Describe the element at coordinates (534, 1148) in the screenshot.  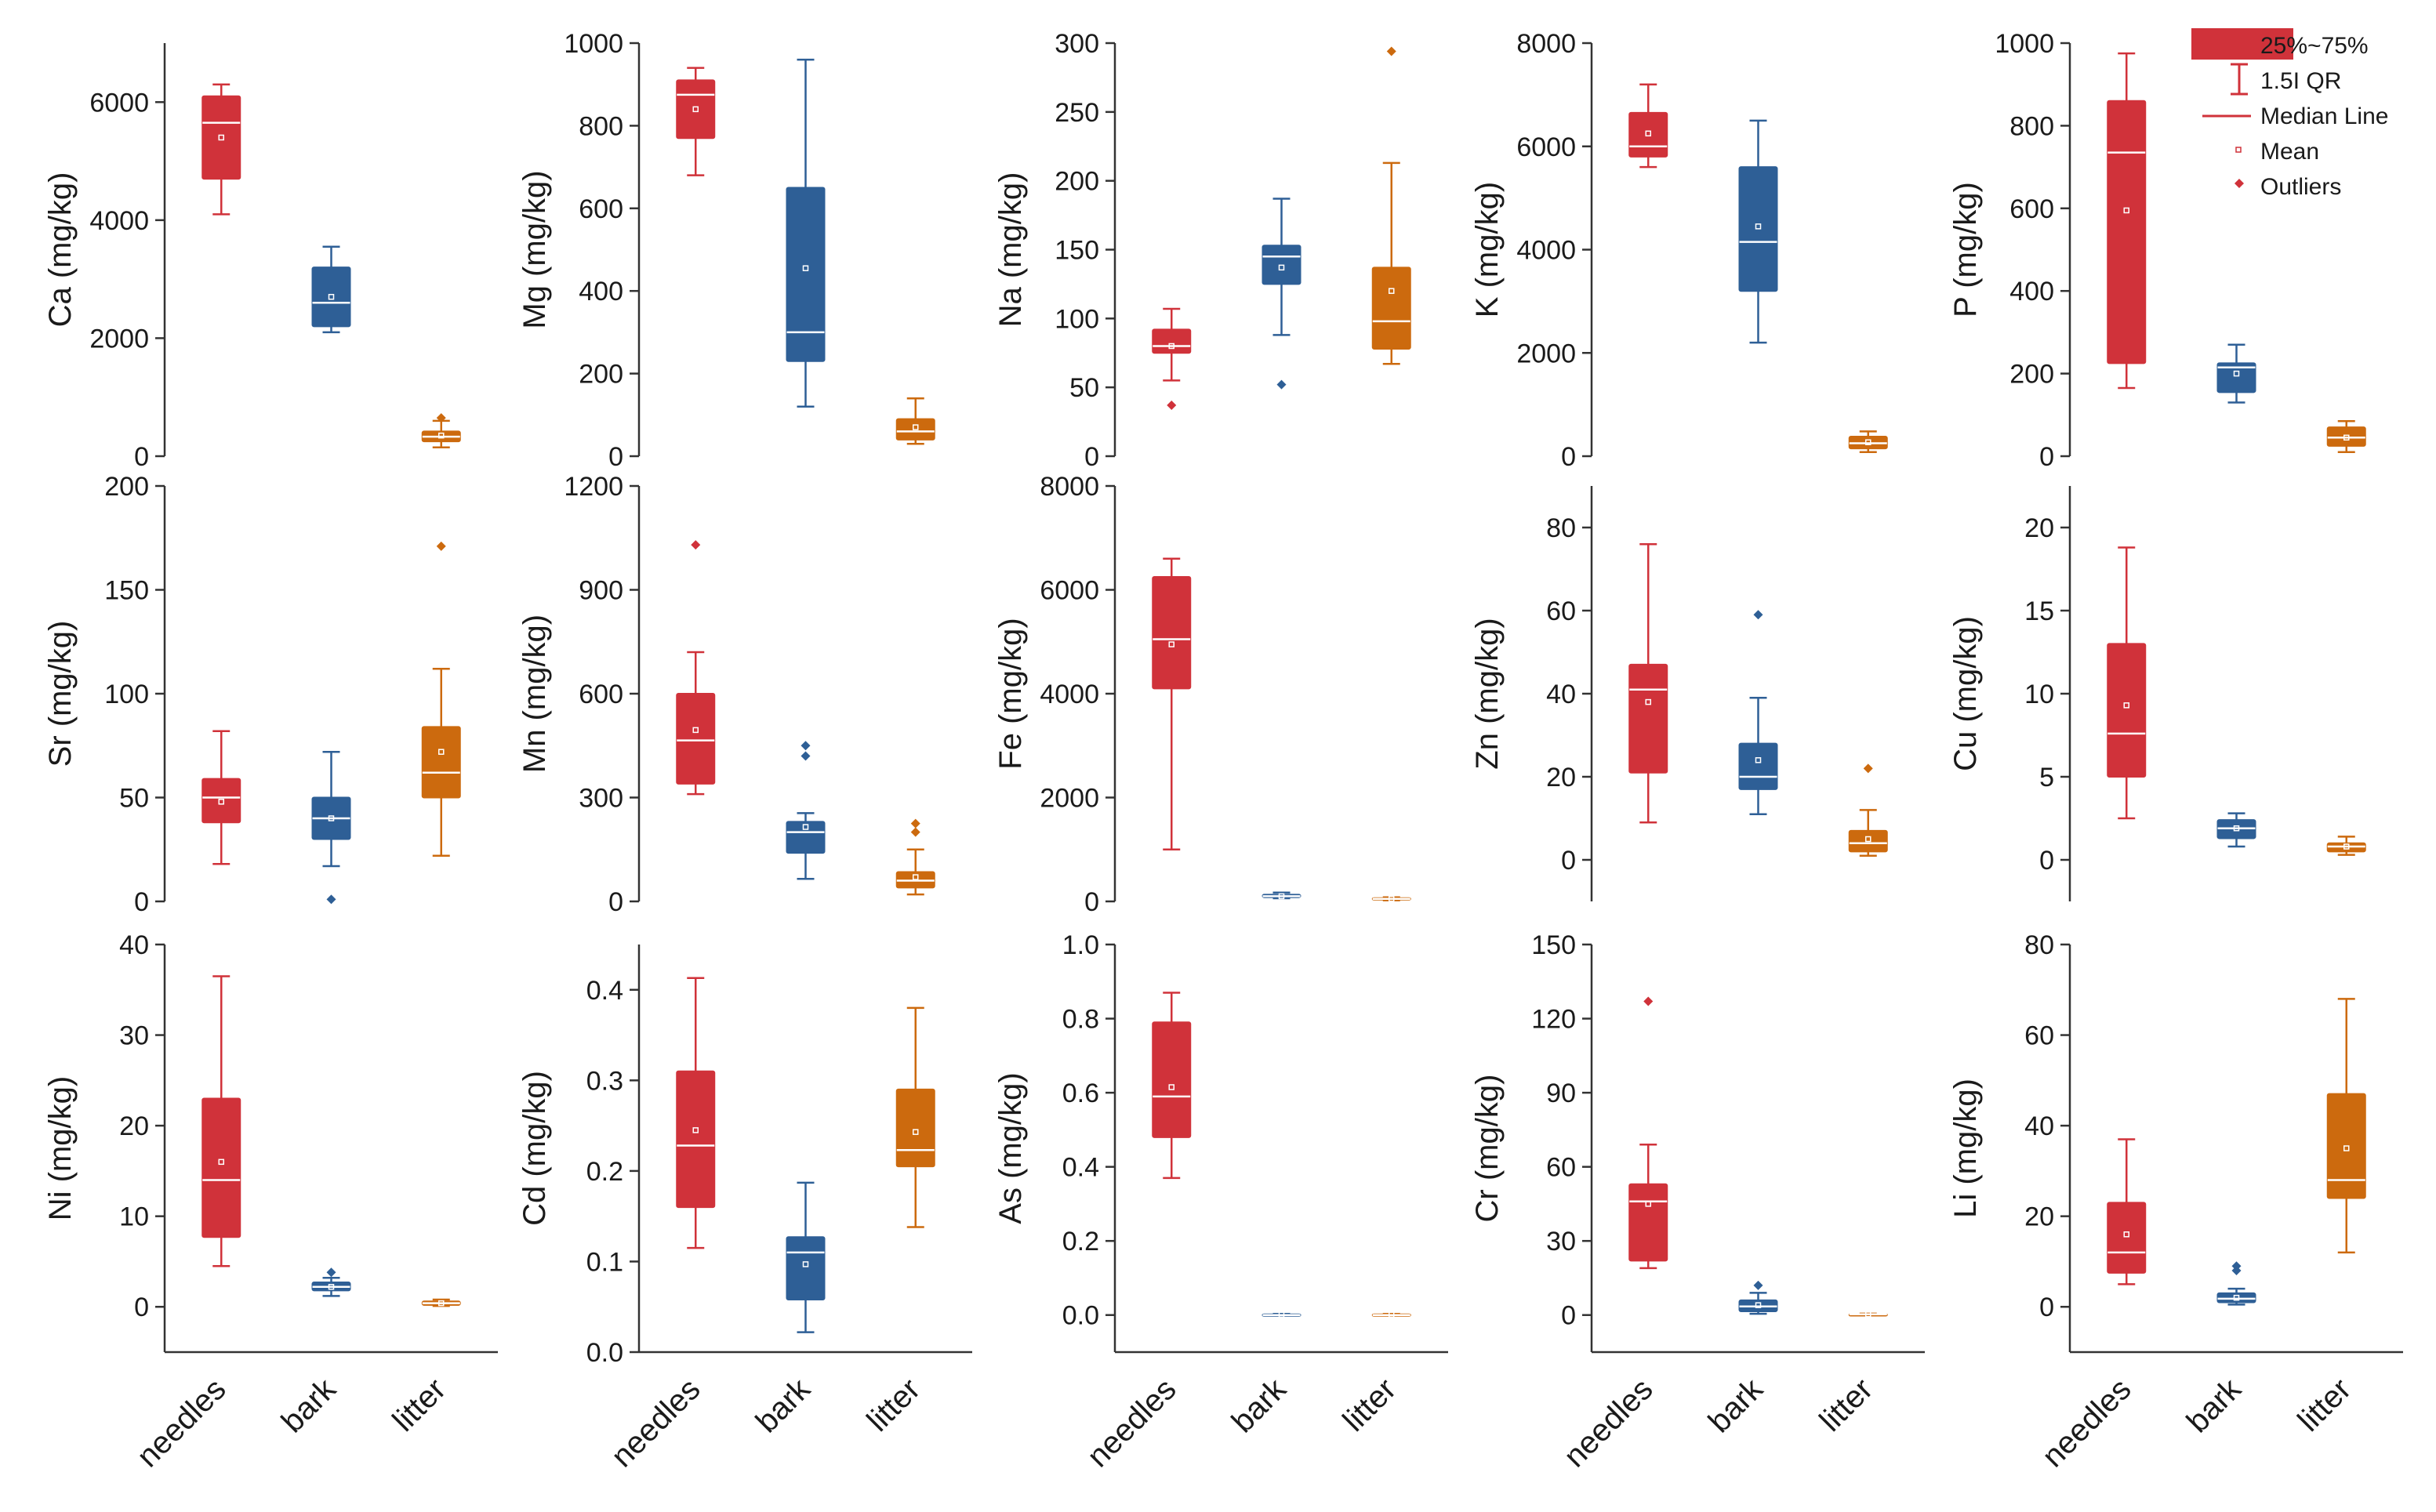
I see `y-axis-title: Cd (mg/kg)` at that location.